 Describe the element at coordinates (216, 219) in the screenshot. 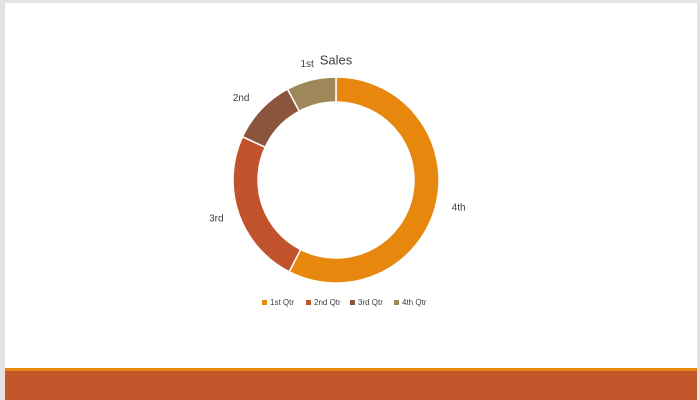

I see `data-label: 3rd` at that location.